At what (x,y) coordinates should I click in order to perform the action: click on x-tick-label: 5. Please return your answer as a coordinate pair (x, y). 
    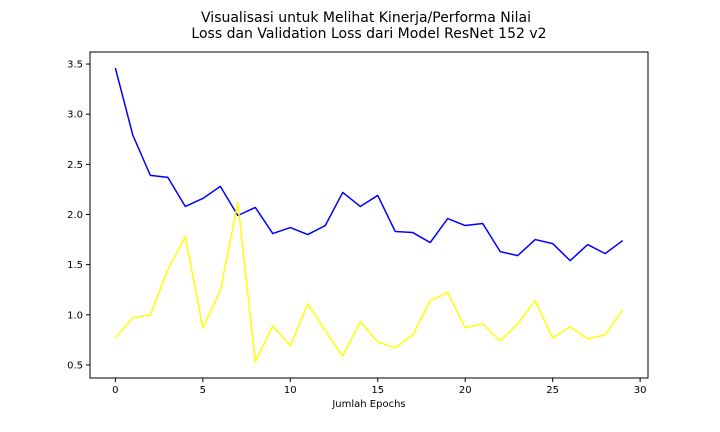
    Looking at the image, I should click on (203, 390).